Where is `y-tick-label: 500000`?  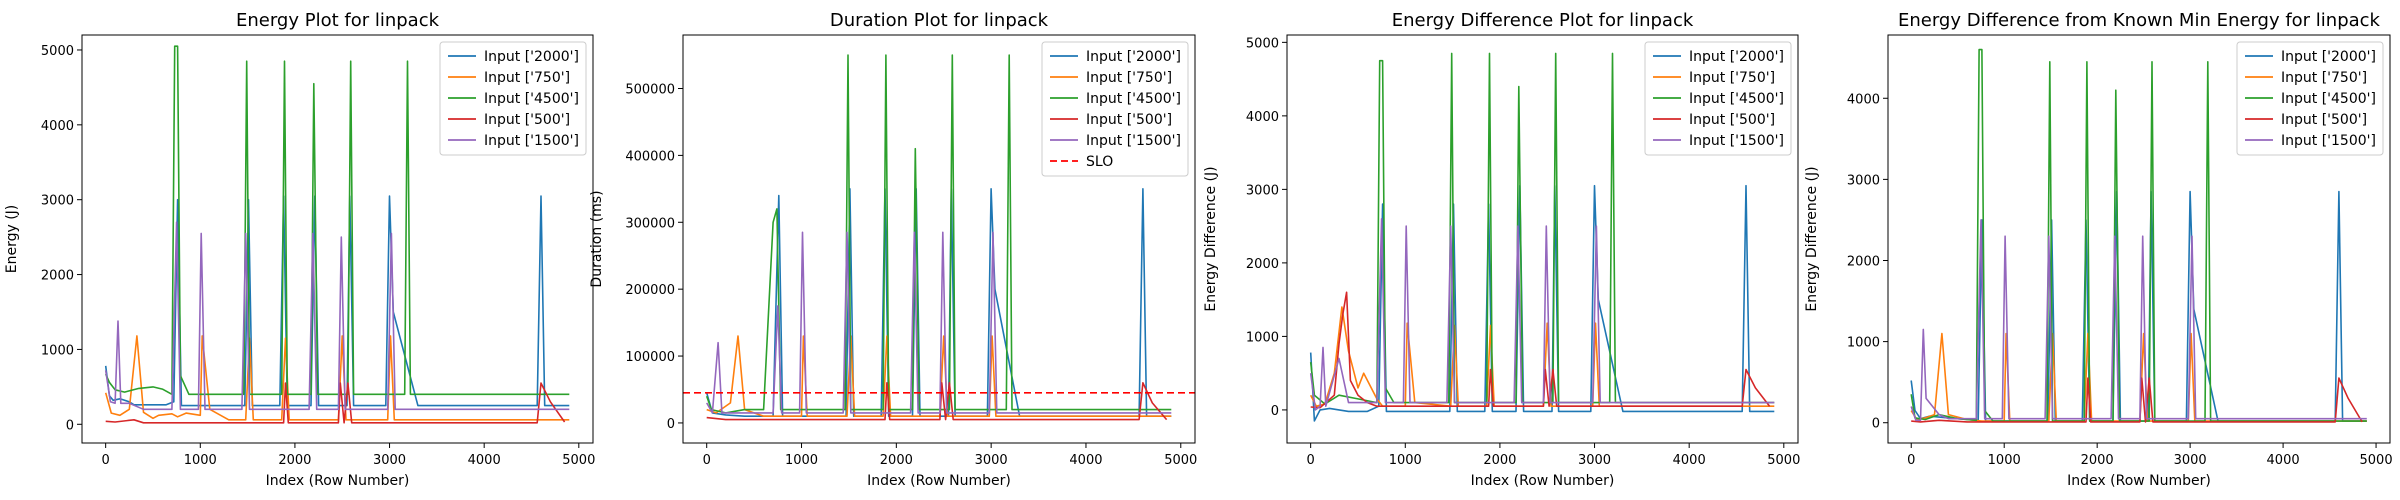 y-tick-label: 500000 is located at coordinates (650, 90).